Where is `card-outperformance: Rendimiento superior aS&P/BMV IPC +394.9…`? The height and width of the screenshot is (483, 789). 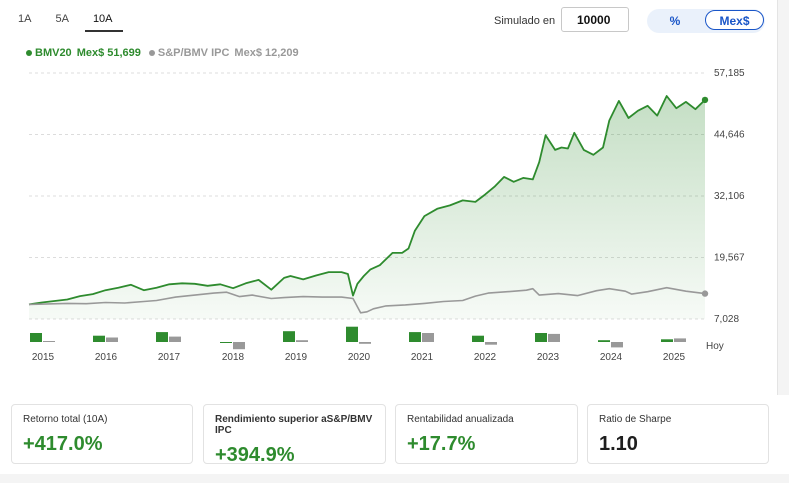 card-outperformance: Rendimiento superior aS&P/BMV IPC +394.9… is located at coordinates (294, 435).